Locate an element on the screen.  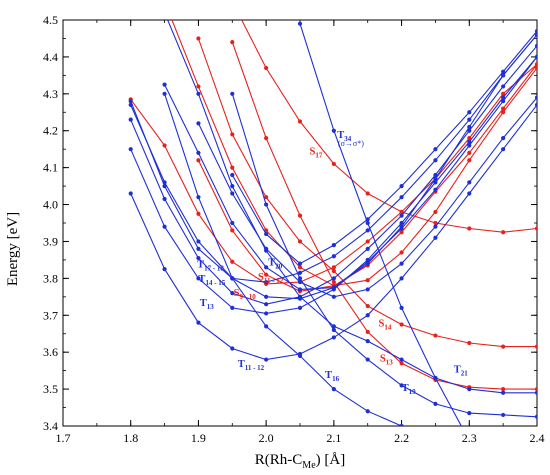
x-tick-label: 2.2 is located at coordinates (401, 438).